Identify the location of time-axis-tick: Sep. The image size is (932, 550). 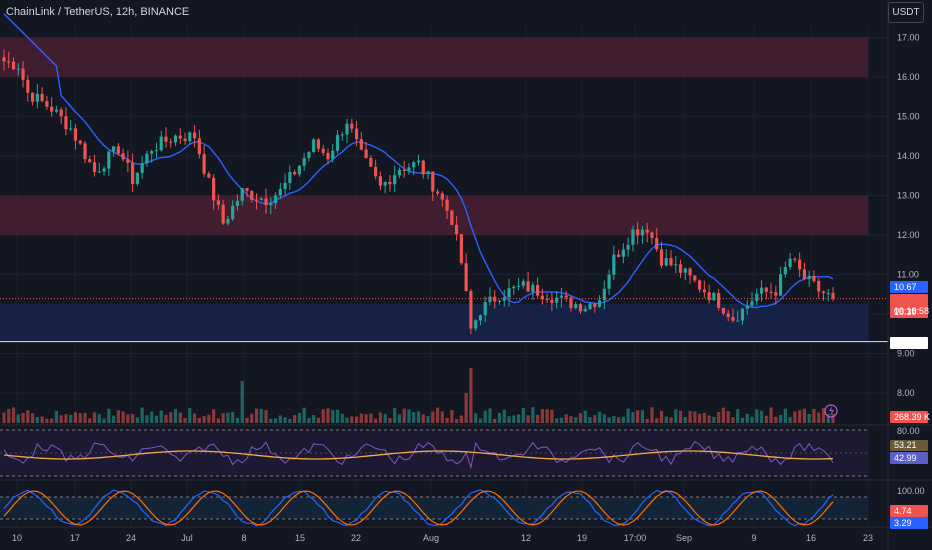
(684, 538).